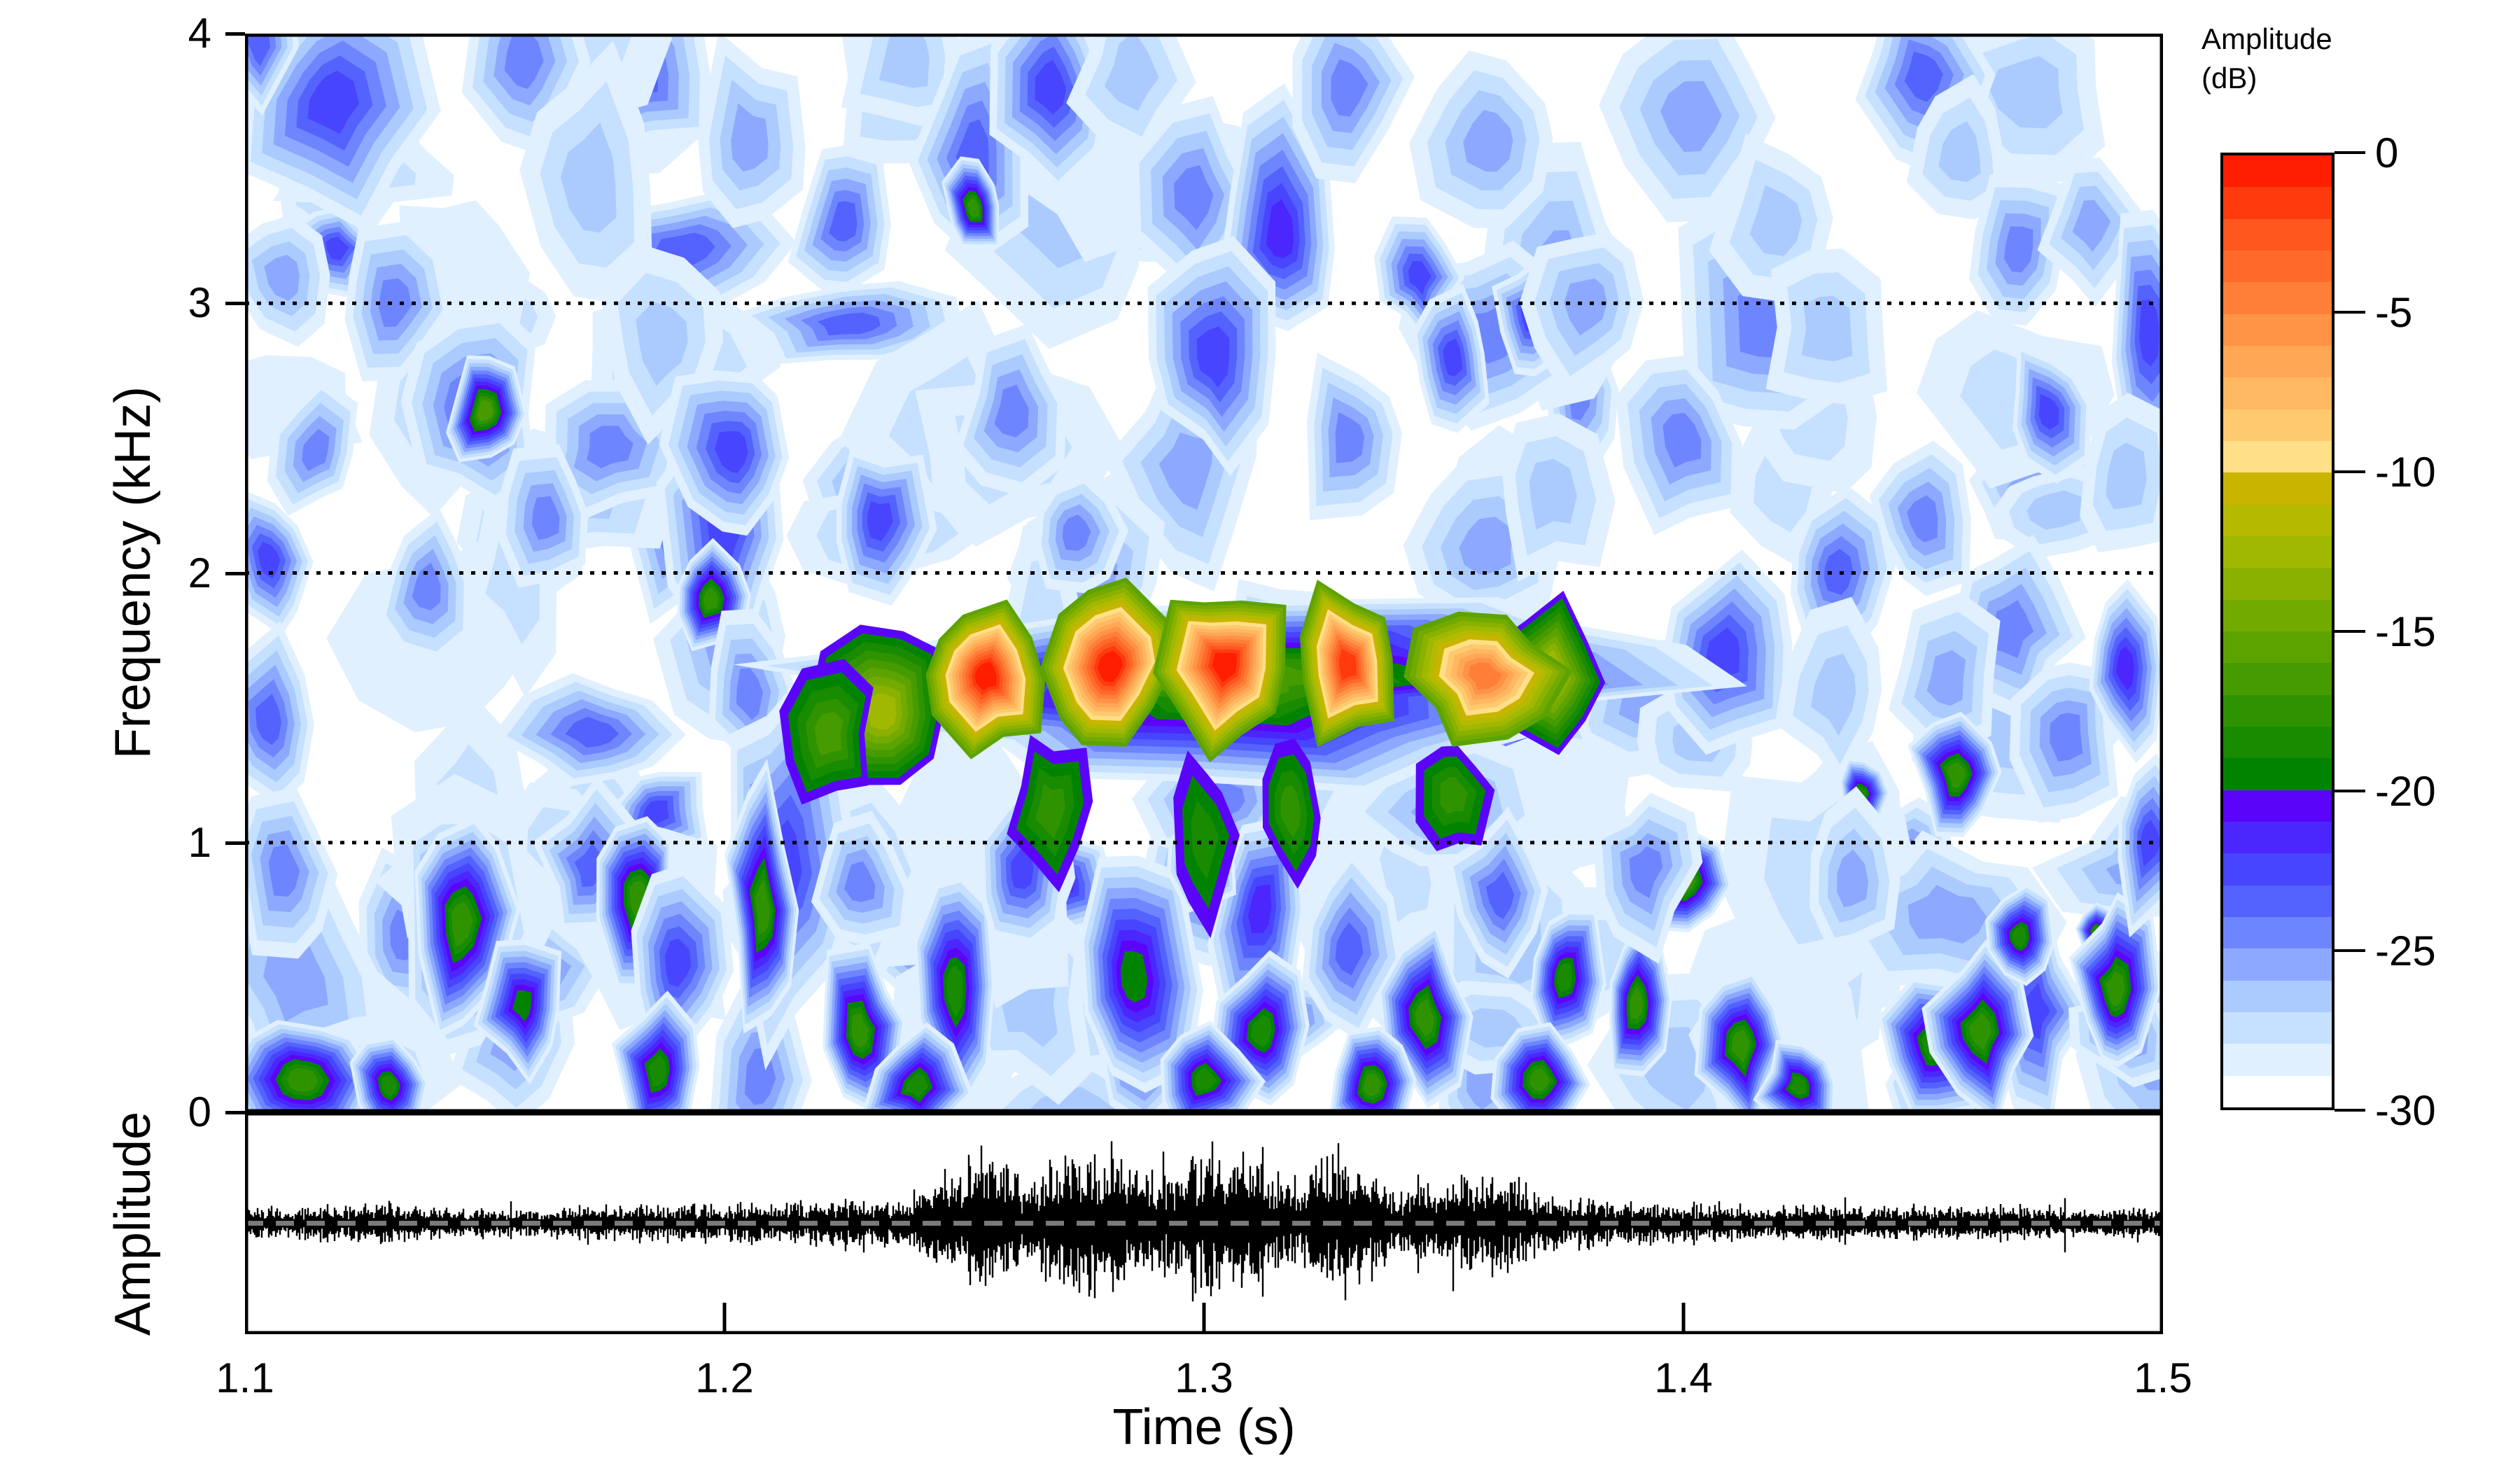  I want to click on colorbar-title-line1: Amplitude, so click(2267, 38).